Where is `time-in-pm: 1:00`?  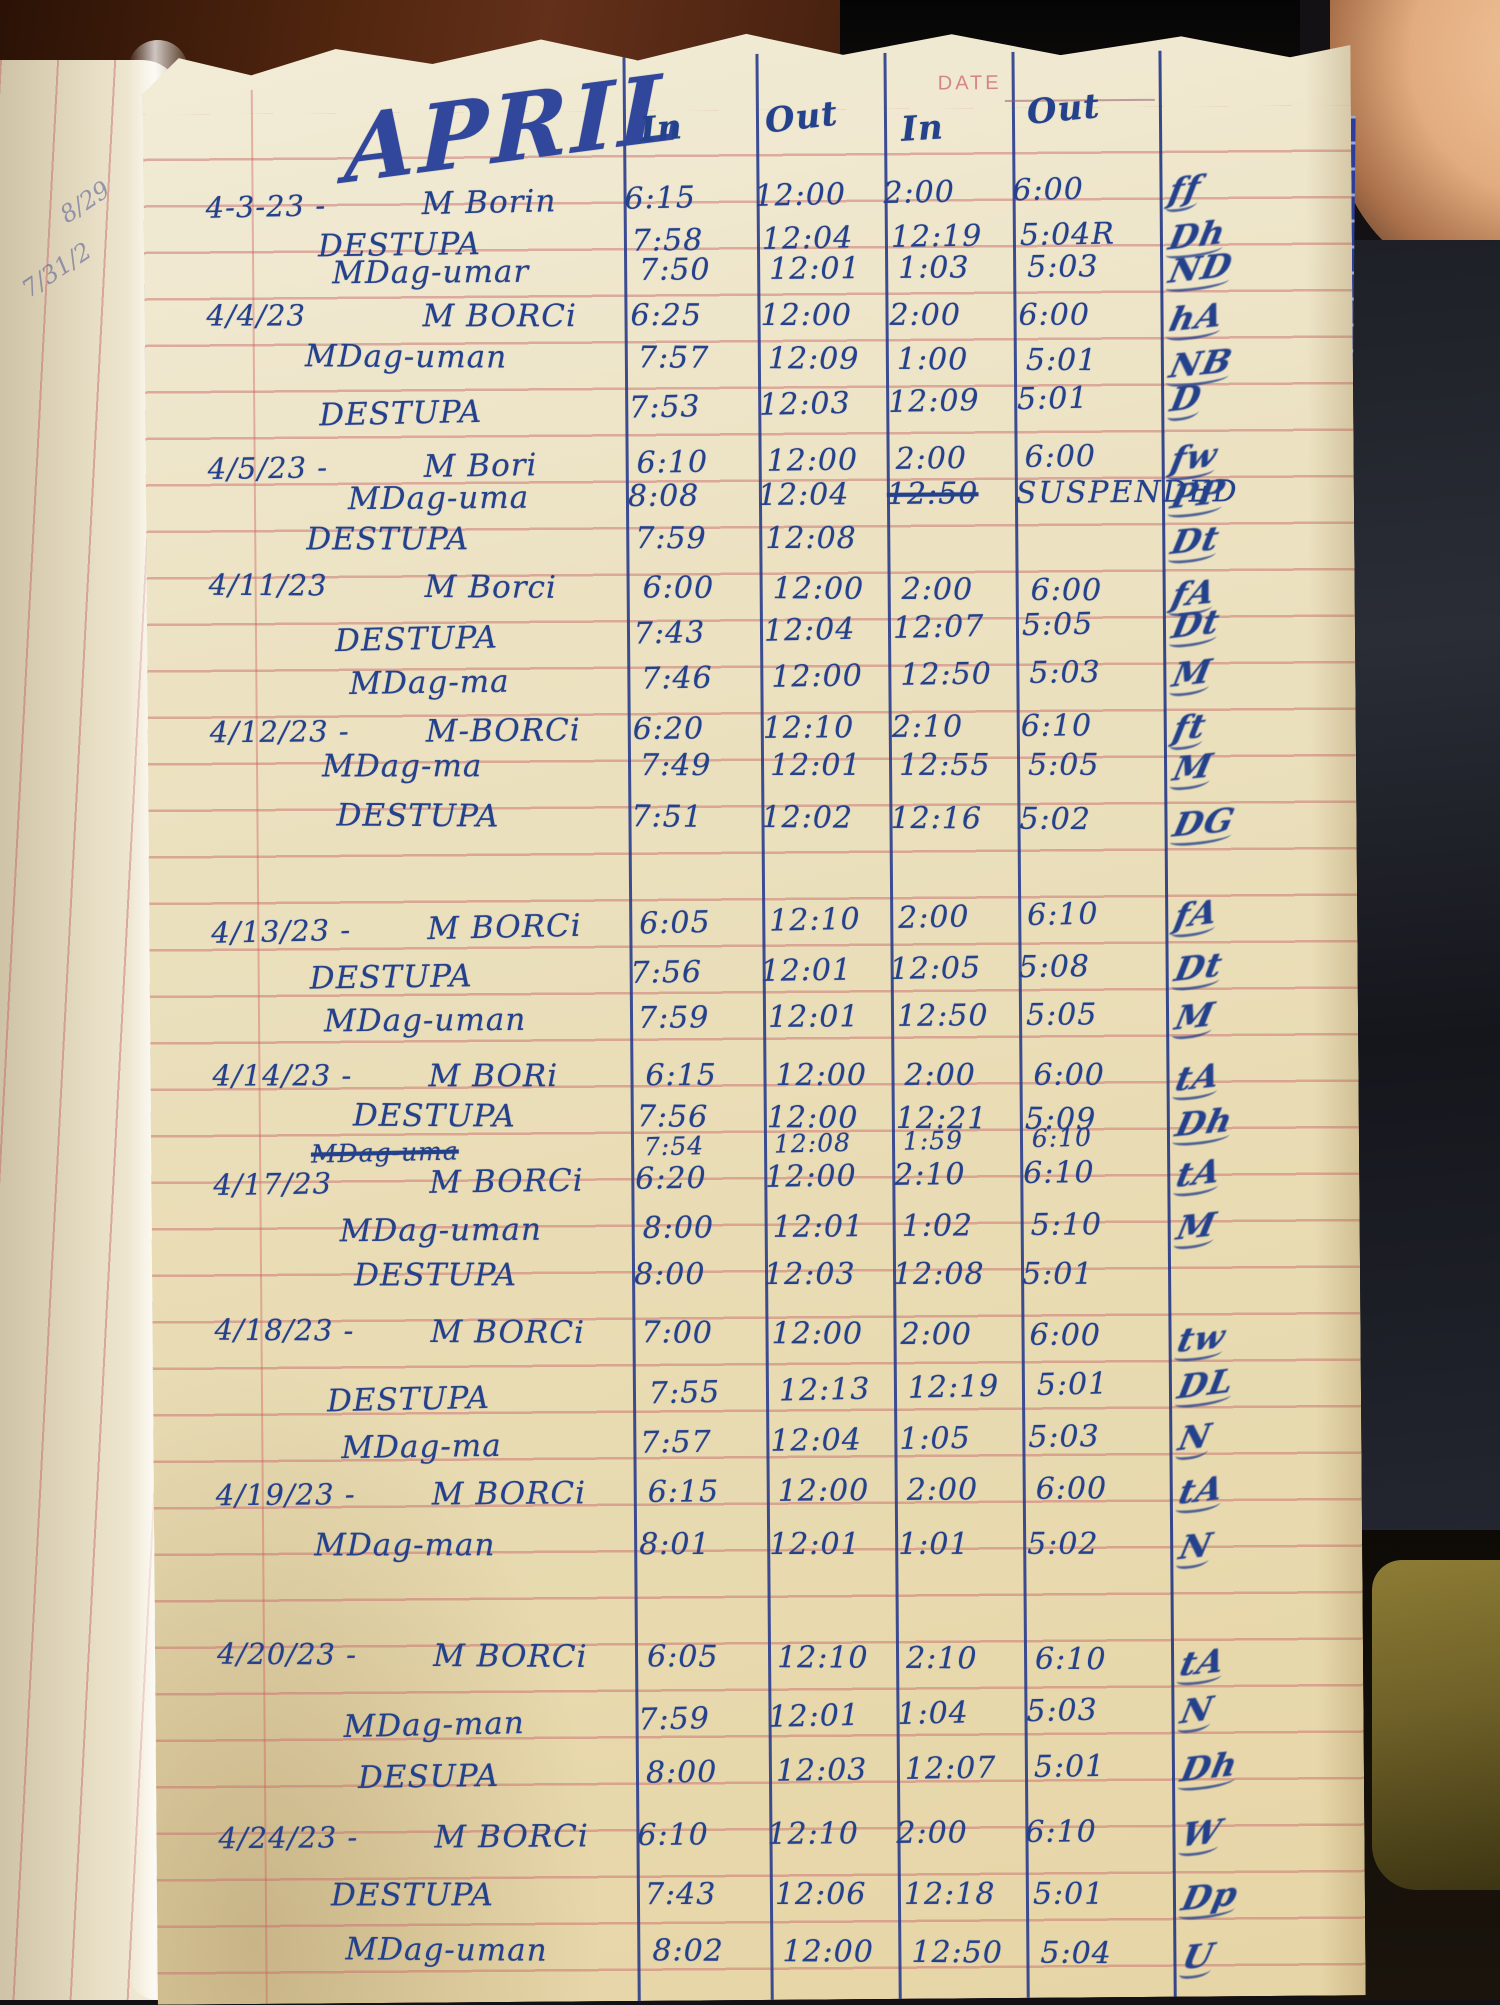 time-in-pm: 1:00 is located at coordinates (932, 359).